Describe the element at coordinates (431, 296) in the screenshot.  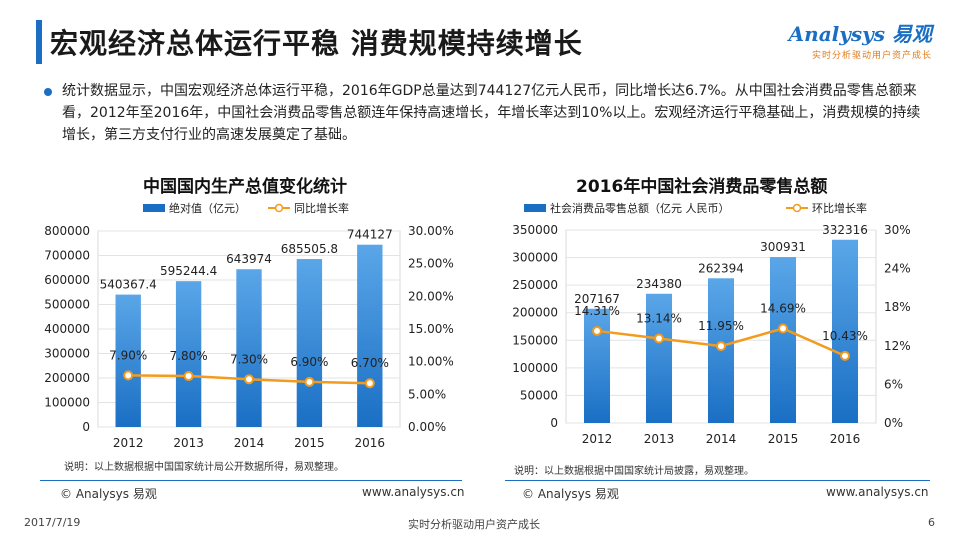
I see `y2-tick-label: 20.00%` at that location.